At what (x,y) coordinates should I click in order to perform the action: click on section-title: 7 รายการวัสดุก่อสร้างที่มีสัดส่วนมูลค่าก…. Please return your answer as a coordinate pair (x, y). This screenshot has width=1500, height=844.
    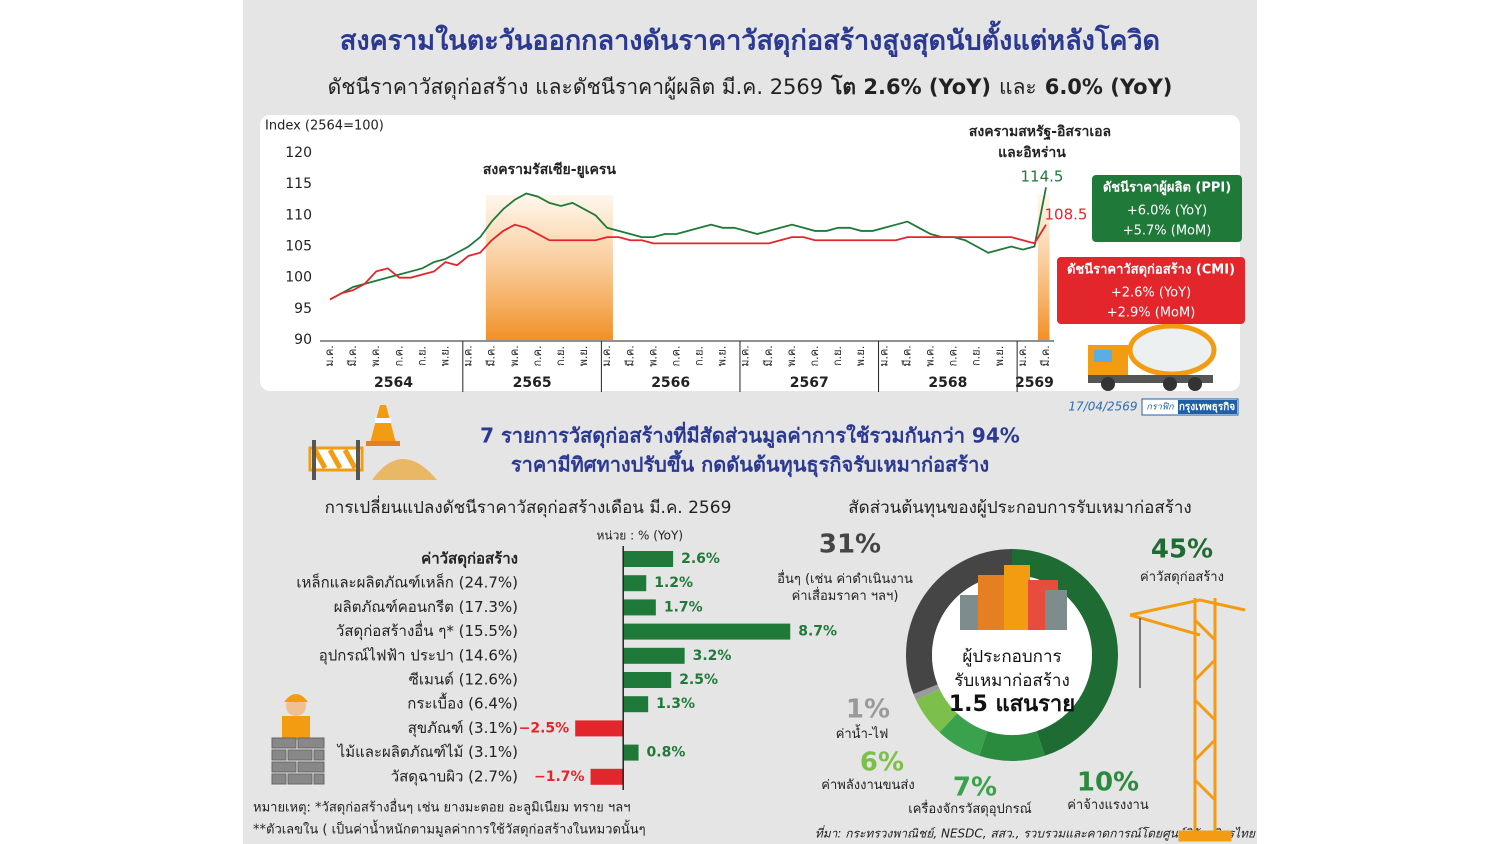
    Looking at the image, I should click on (750, 435).